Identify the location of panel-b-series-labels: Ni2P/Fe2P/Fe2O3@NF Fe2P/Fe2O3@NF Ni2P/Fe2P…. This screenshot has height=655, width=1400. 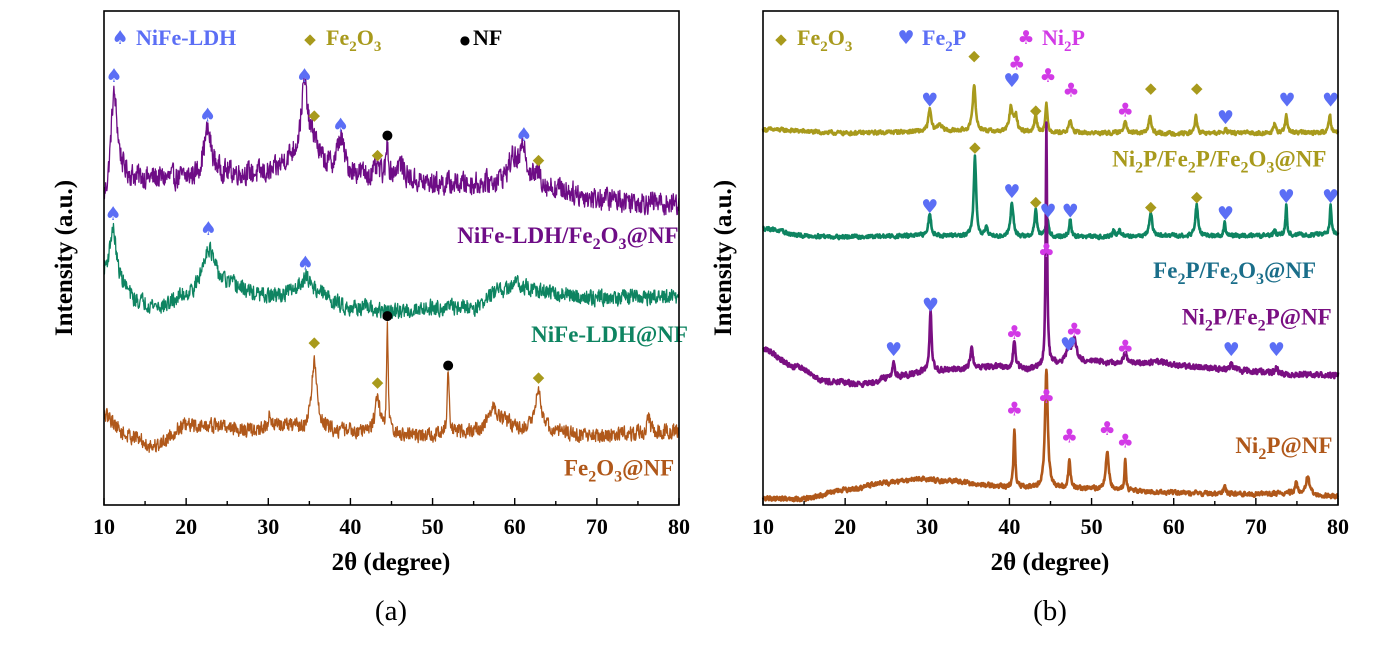
(1222, 305).